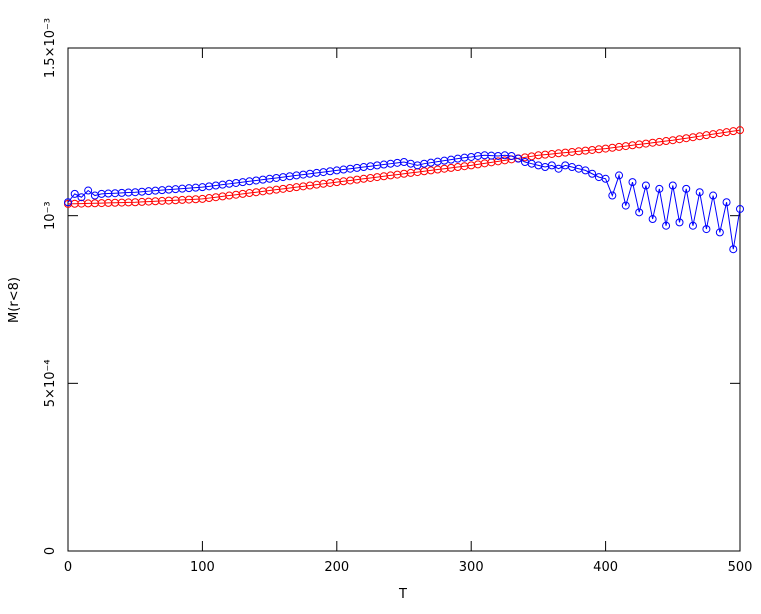 Image resolution: width=761 pixels, height=614 pixels. I want to click on x-tick-label: 0, so click(68, 567).